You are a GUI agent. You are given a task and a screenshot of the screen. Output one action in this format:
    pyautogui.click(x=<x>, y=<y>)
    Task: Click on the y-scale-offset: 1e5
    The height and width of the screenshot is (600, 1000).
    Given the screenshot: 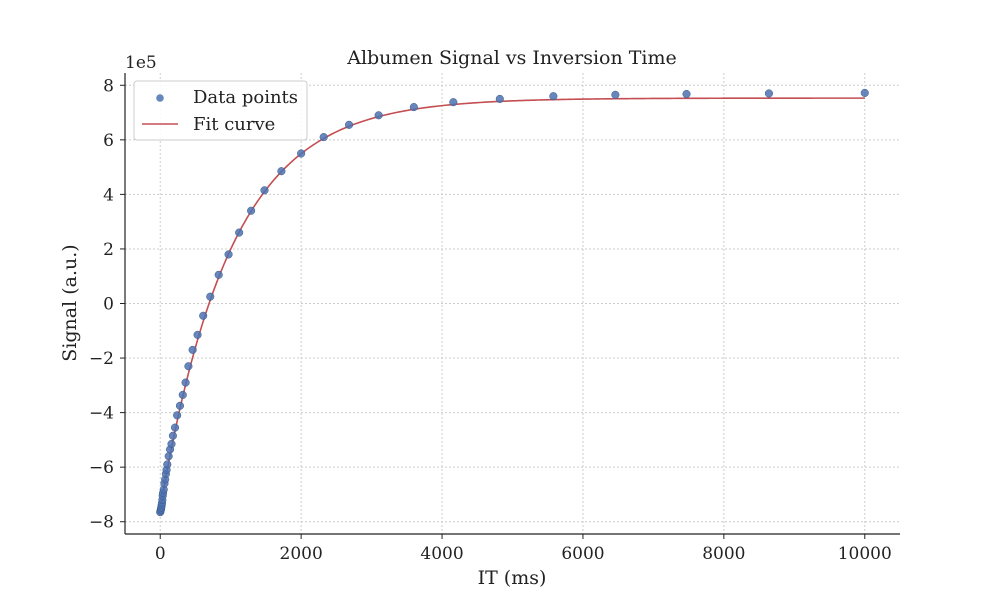 What is the action you would take?
    pyautogui.click(x=141, y=63)
    